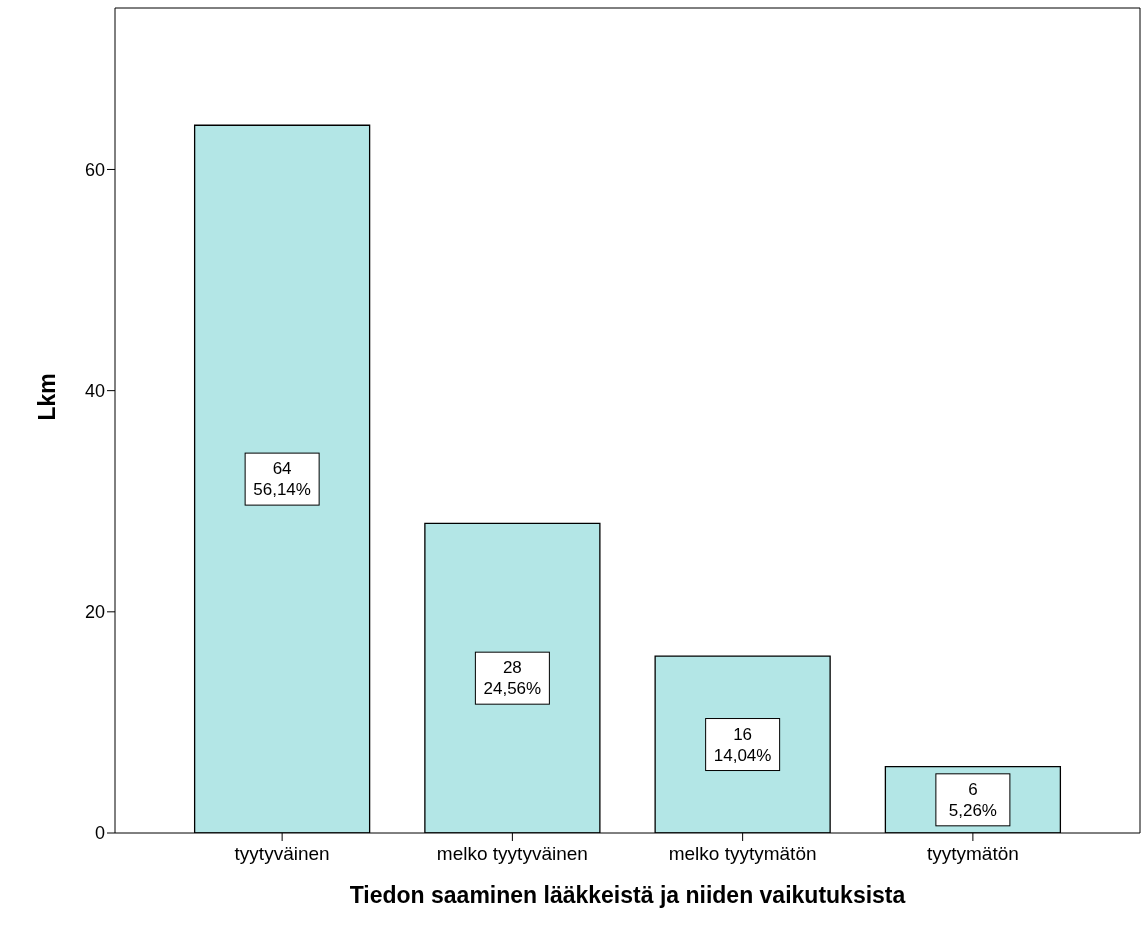 Image resolution: width=1145 pixels, height=944 pixels. What do you see at coordinates (972, 854) in the screenshot?
I see `x-tick-label: tyytymätön` at bounding box center [972, 854].